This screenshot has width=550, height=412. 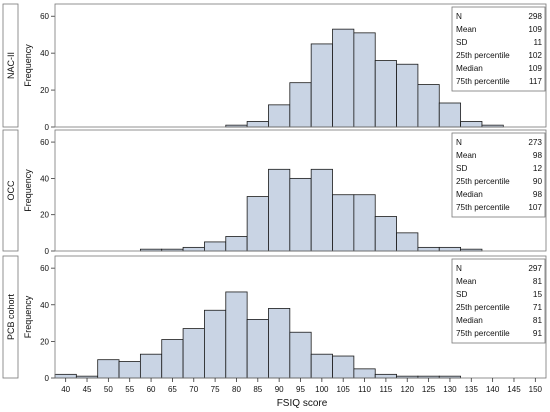 I want to click on x-tick-label: 90, so click(x=279, y=389).